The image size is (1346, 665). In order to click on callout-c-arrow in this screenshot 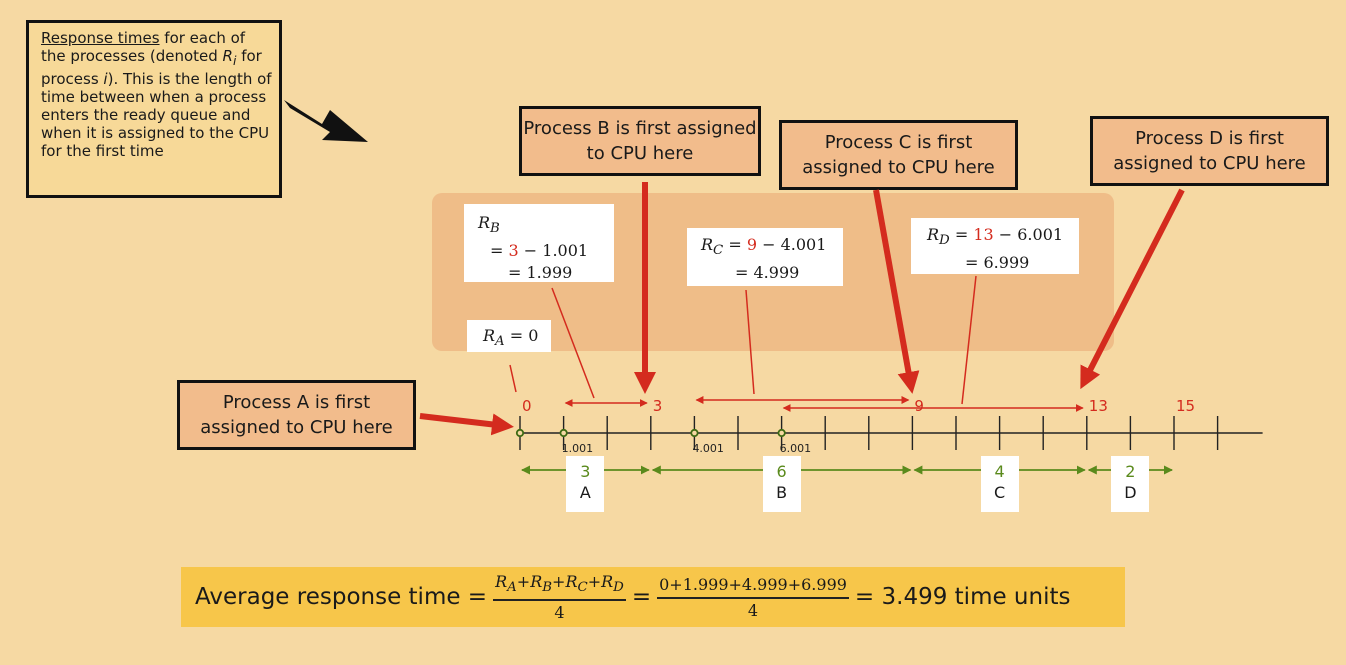, I will do `click(896, 291)`.